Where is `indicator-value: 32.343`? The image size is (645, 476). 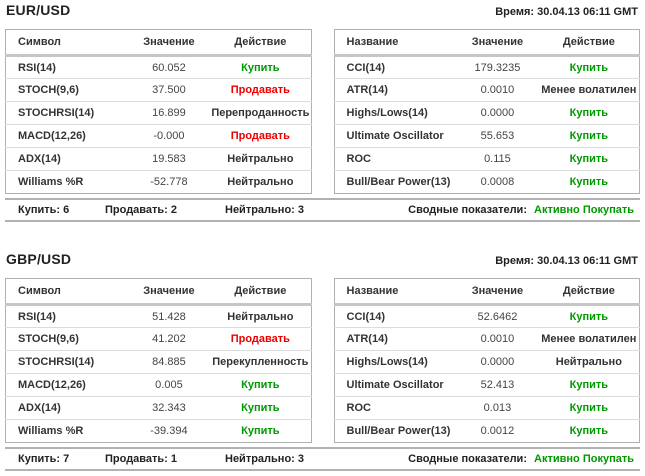
indicator-value: 32.343 is located at coordinates (169, 408).